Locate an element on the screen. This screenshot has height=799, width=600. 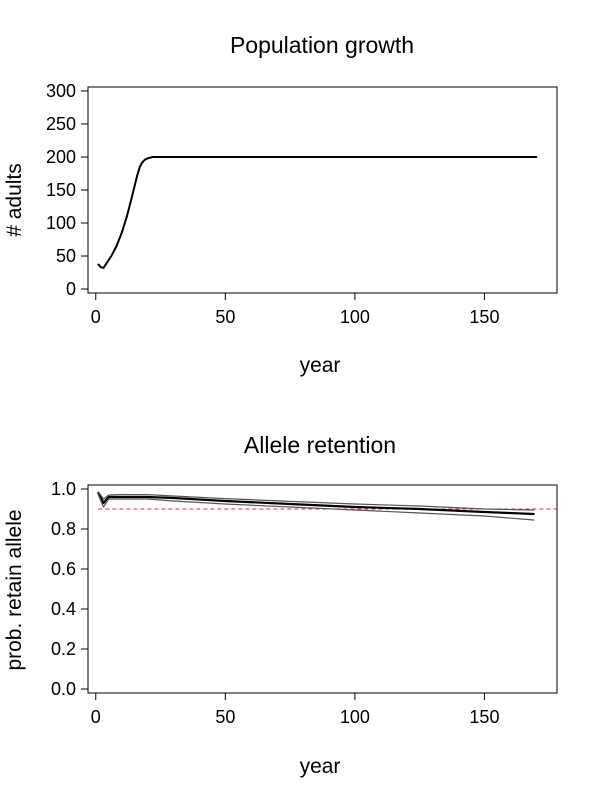
chart-title: Population growth is located at coordinates (322, 45).